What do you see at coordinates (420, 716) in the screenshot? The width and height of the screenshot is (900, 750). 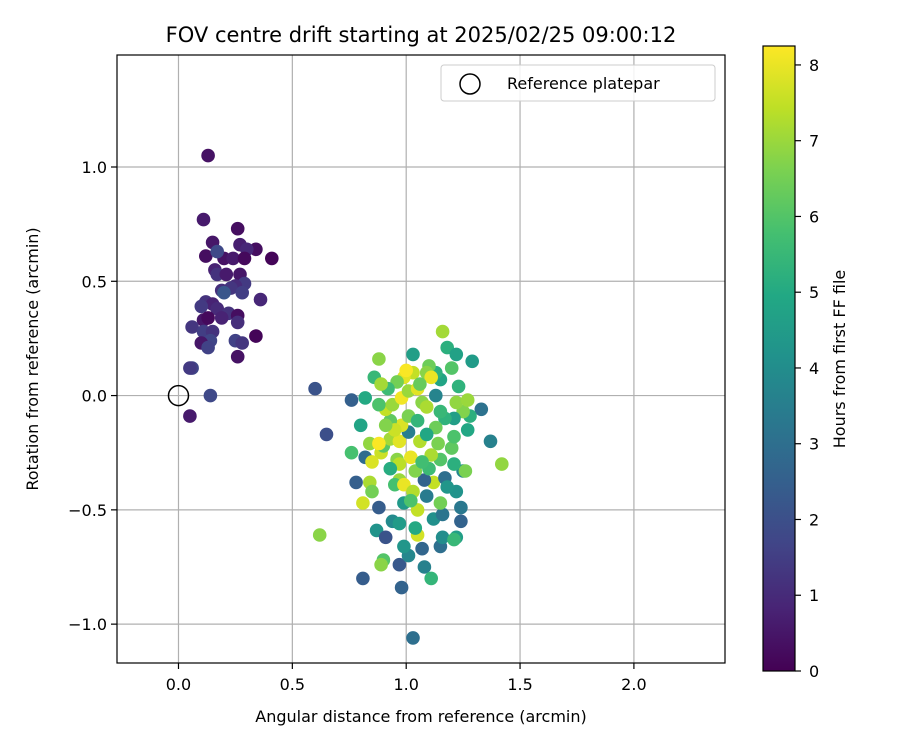 I see `x-axis-label: Angular distance from reference (arcmin)` at bounding box center [420, 716].